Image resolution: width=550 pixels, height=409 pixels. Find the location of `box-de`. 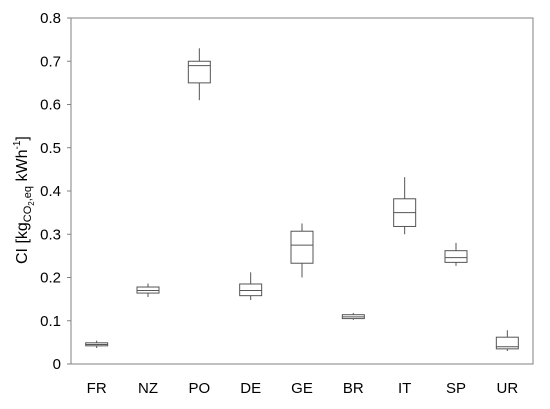

box-de is located at coordinates (251, 286).